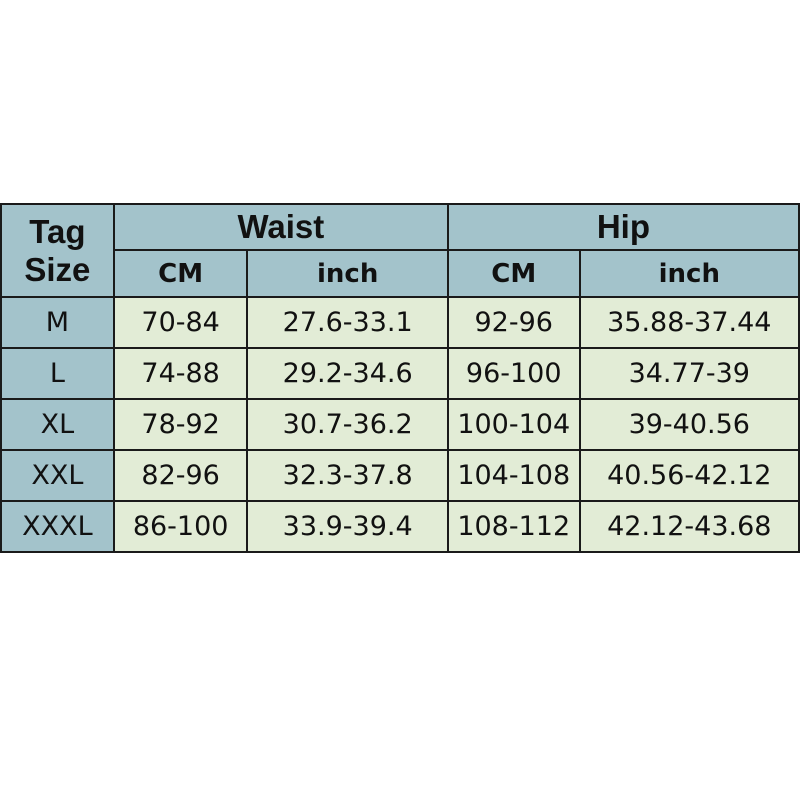 This screenshot has height=800, width=800. I want to click on hip-inch-cell: 40.56-42.12, so click(689, 475).